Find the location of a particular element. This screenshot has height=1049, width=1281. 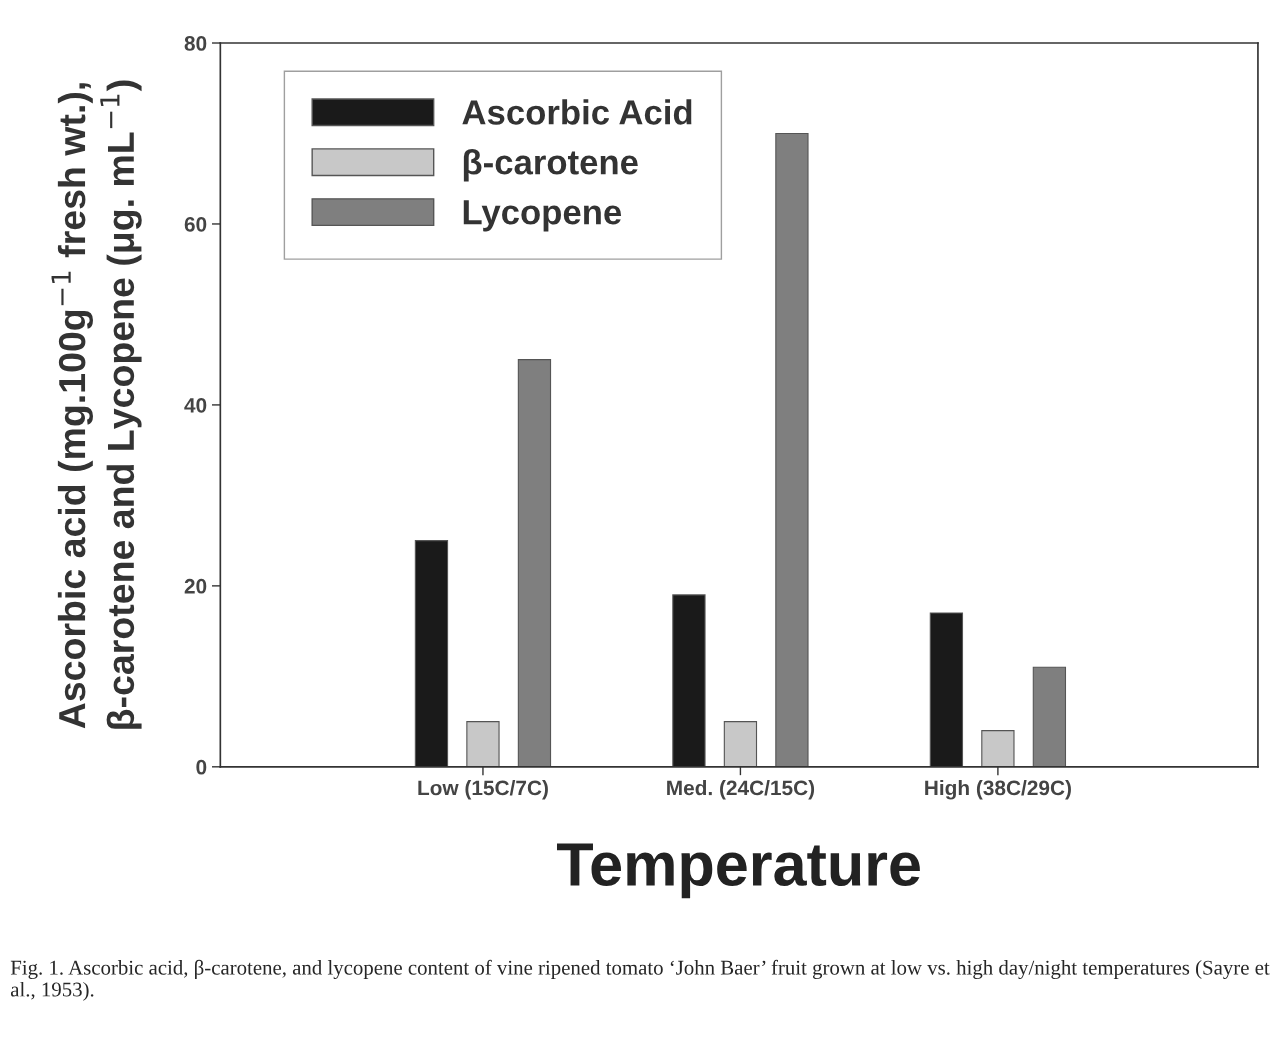

y-tick-label: 0 is located at coordinates (201, 767).